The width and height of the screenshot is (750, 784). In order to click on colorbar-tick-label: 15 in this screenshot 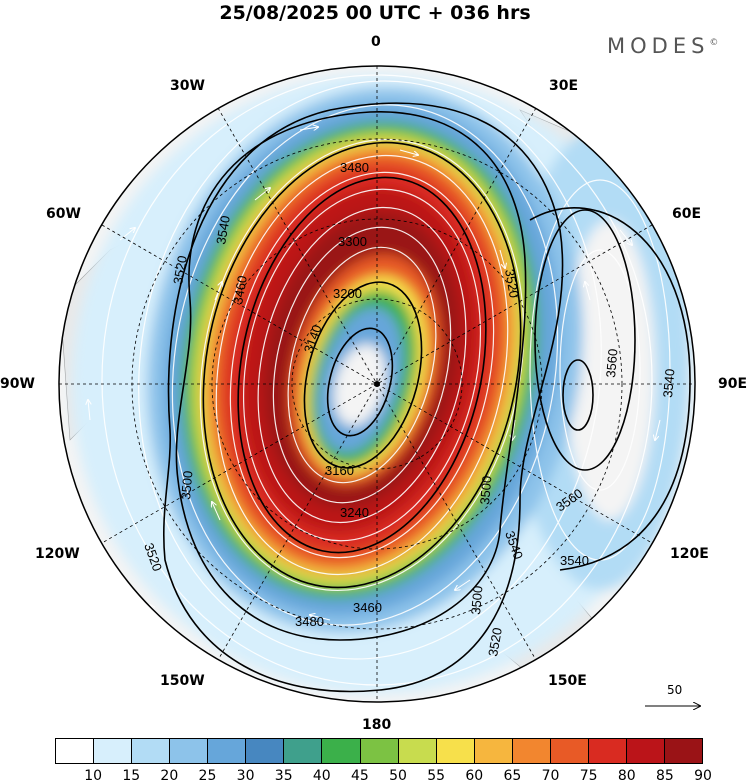, I will do `click(131, 776)`.